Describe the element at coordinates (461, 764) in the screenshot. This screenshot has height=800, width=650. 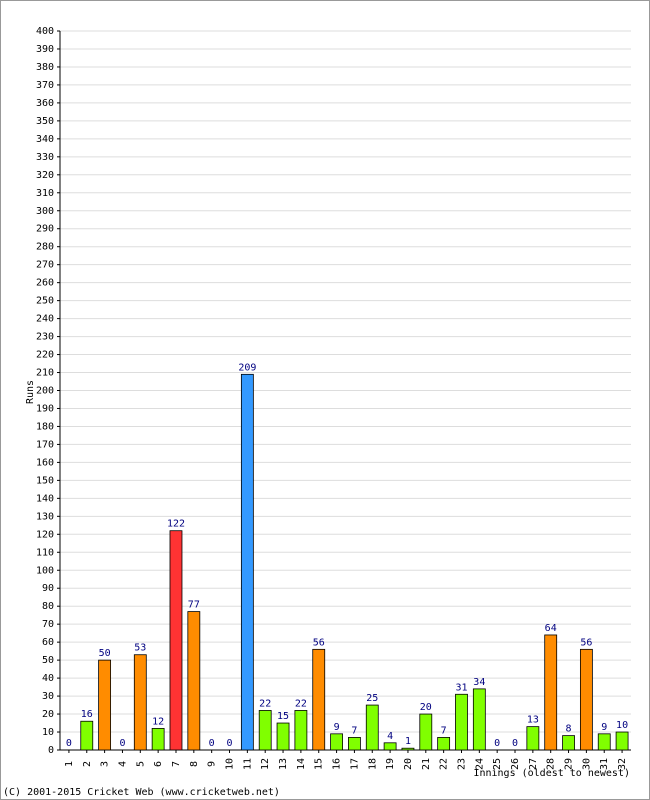
I see `x-tick-label: 23` at that location.